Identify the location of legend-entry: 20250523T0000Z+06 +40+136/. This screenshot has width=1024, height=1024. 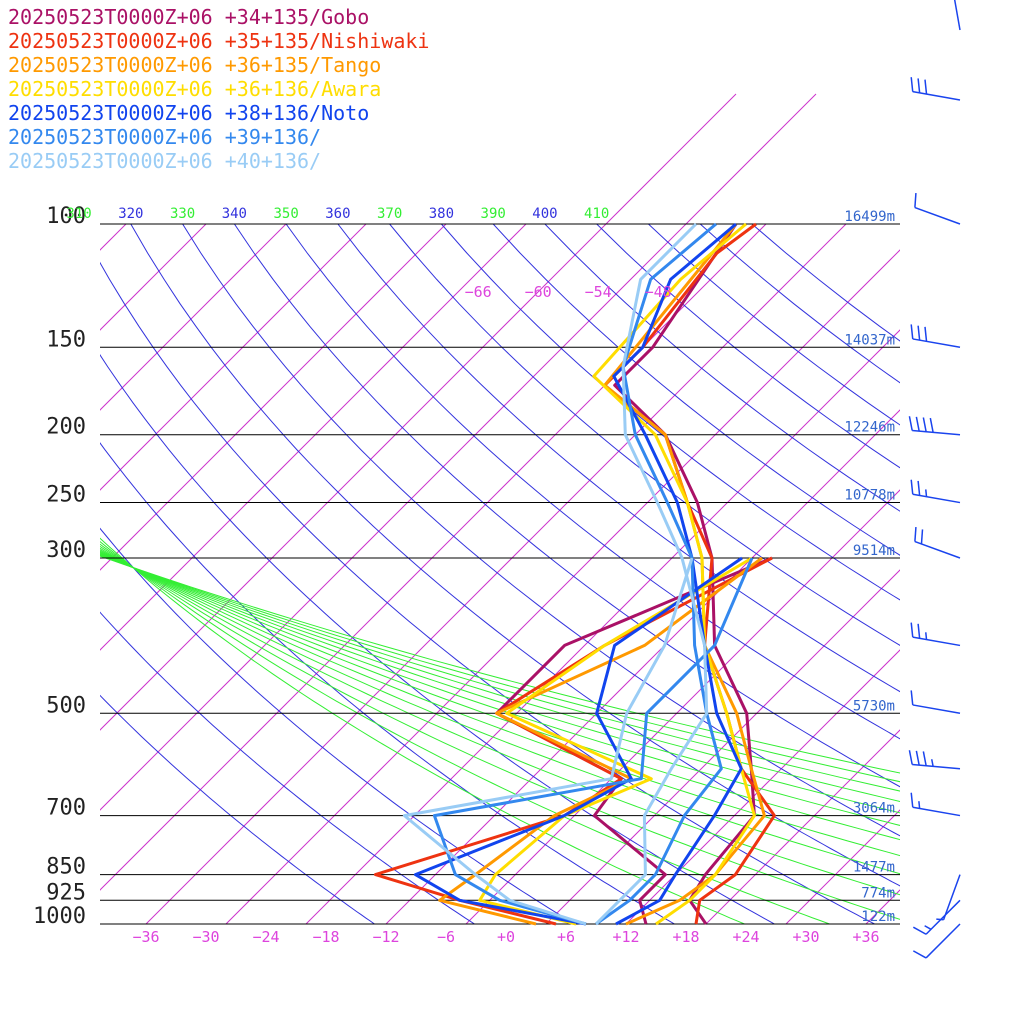
(164, 161).